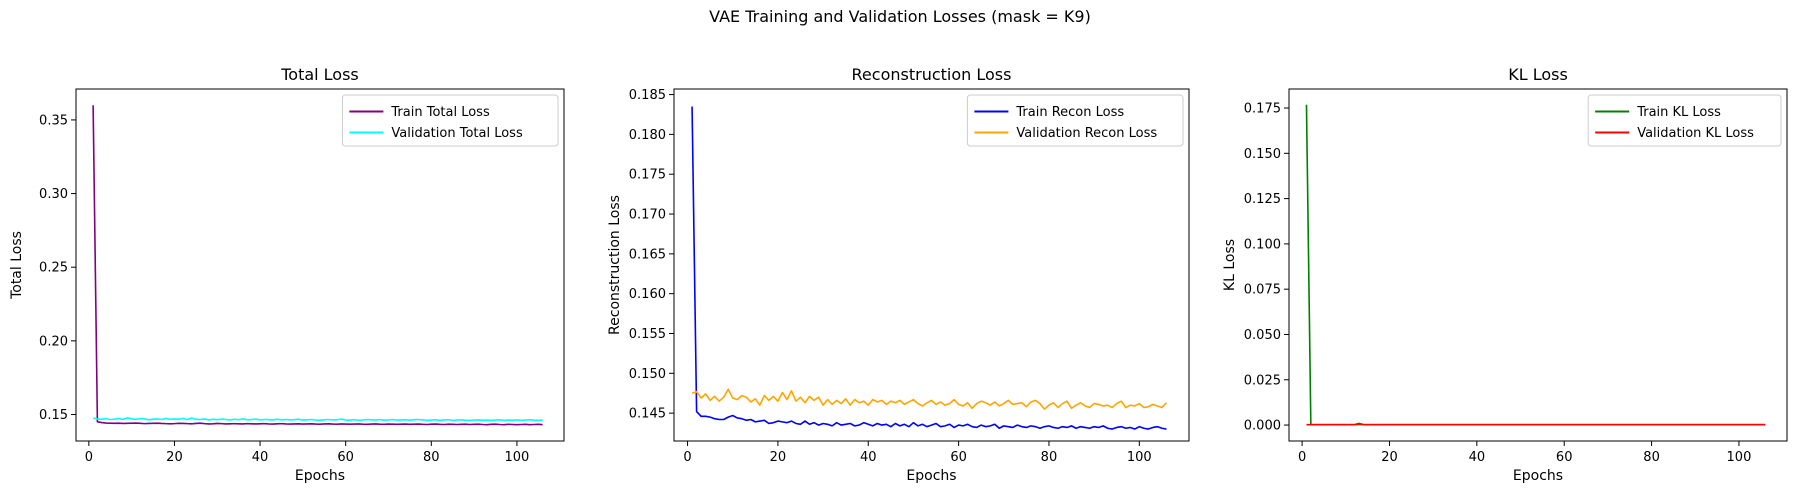  What do you see at coordinates (319, 74) in the screenshot?
I see `chart-title: Total Loss` at bounding box center [319, 74].